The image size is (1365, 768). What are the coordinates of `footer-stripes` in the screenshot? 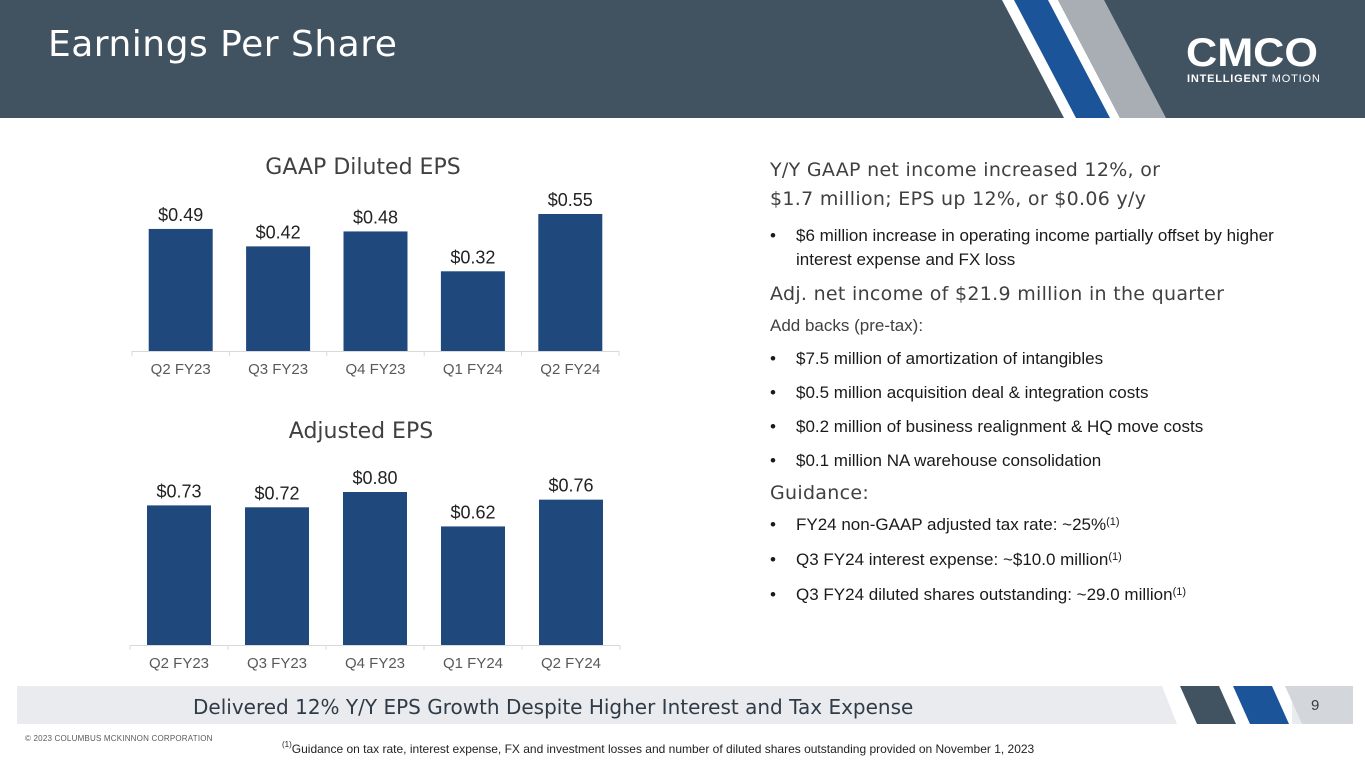 It's located at (1257, 705).